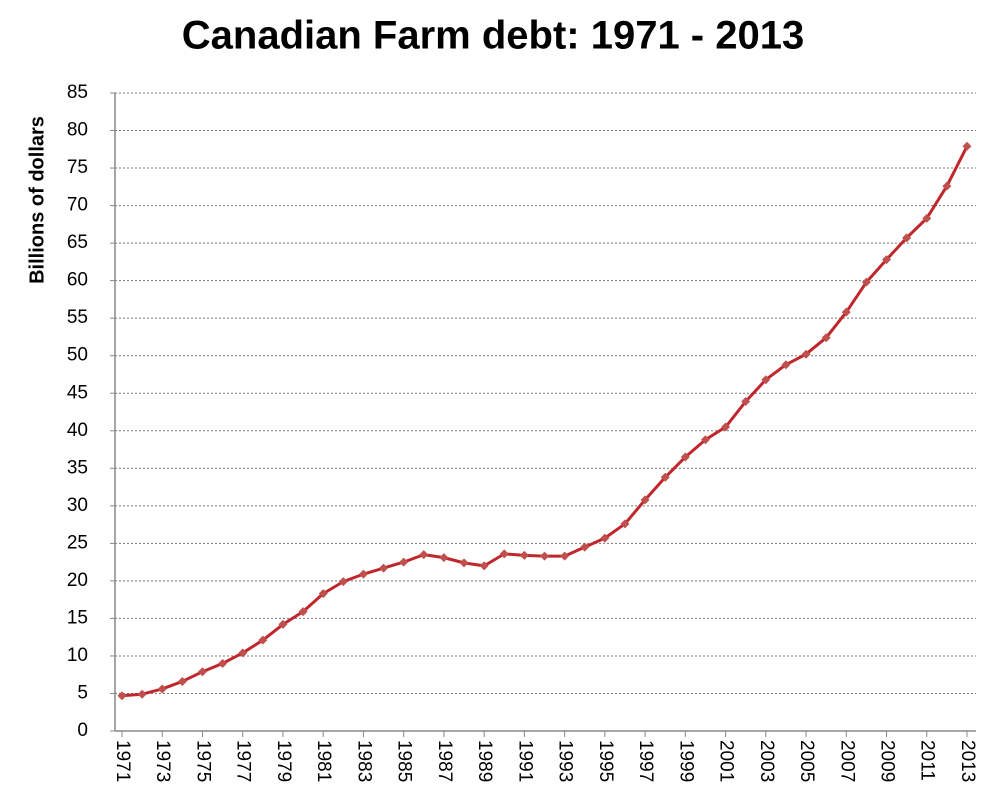  I want to click on y-tick-label: 10, so click(77, 655).